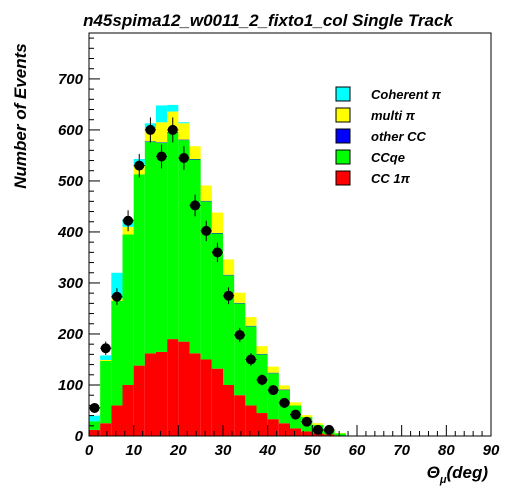  I want to click on bar-cc-1--8, so click(184, 388).